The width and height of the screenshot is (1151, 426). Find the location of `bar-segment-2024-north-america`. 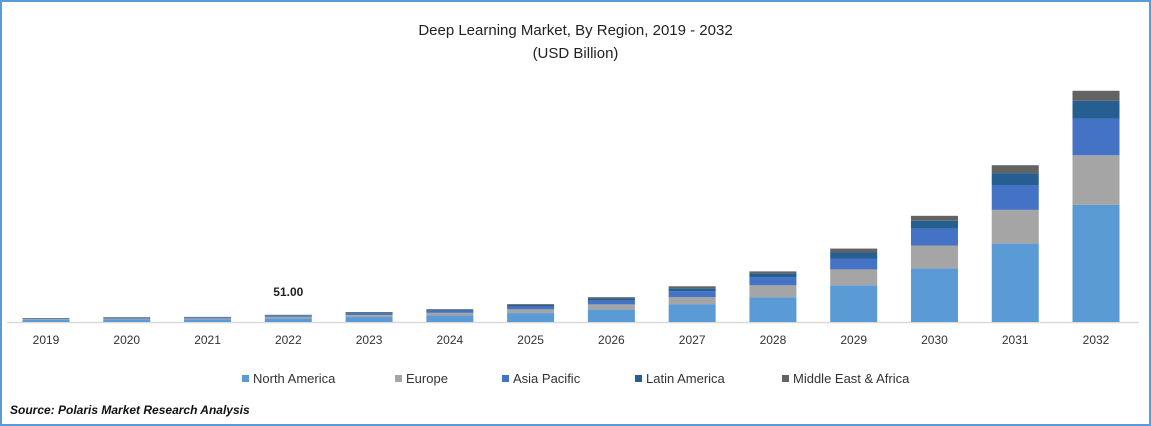

bar-segment-2024-north-america is located at coordinates (450, 318).